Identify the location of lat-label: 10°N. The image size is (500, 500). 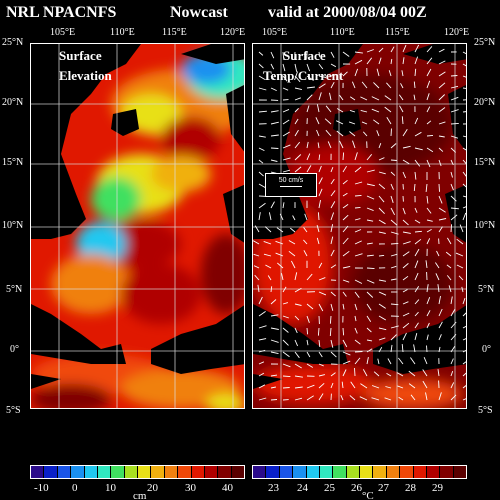
(13, 225).